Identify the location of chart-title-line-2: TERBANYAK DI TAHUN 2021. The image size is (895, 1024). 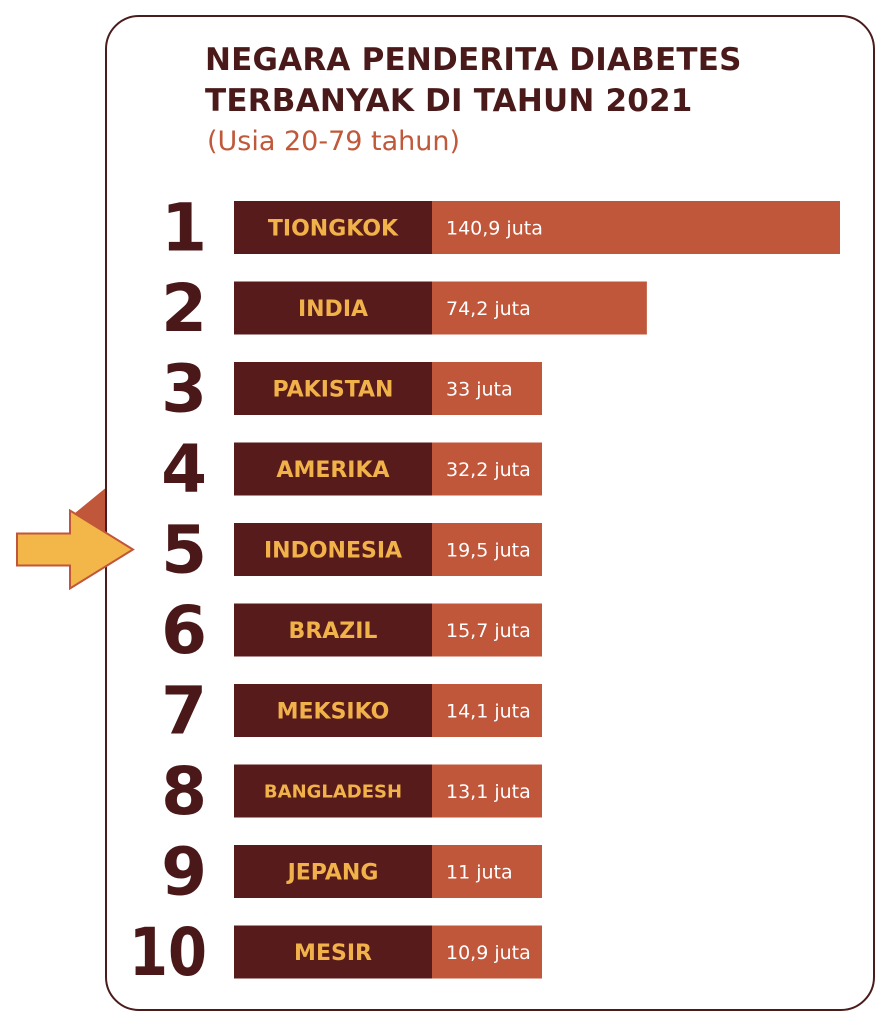
(449, 101).